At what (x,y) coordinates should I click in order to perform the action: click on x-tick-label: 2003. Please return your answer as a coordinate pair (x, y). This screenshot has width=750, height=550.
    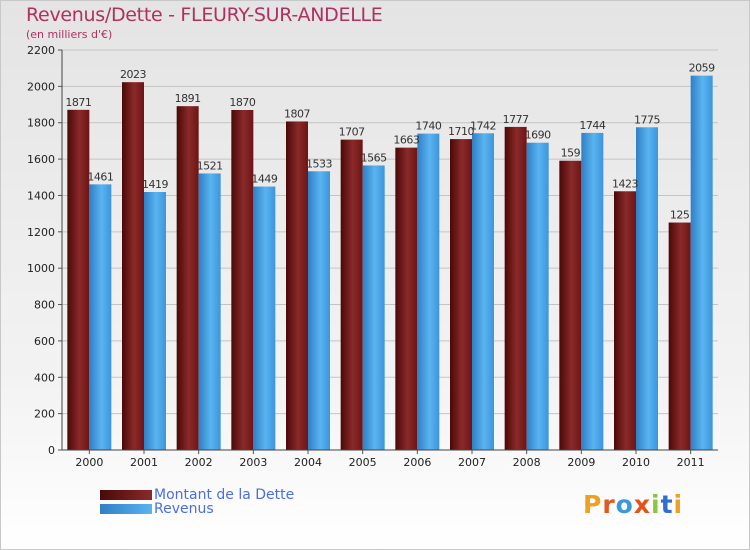
    Looking at the image, I should click on (253, 462).